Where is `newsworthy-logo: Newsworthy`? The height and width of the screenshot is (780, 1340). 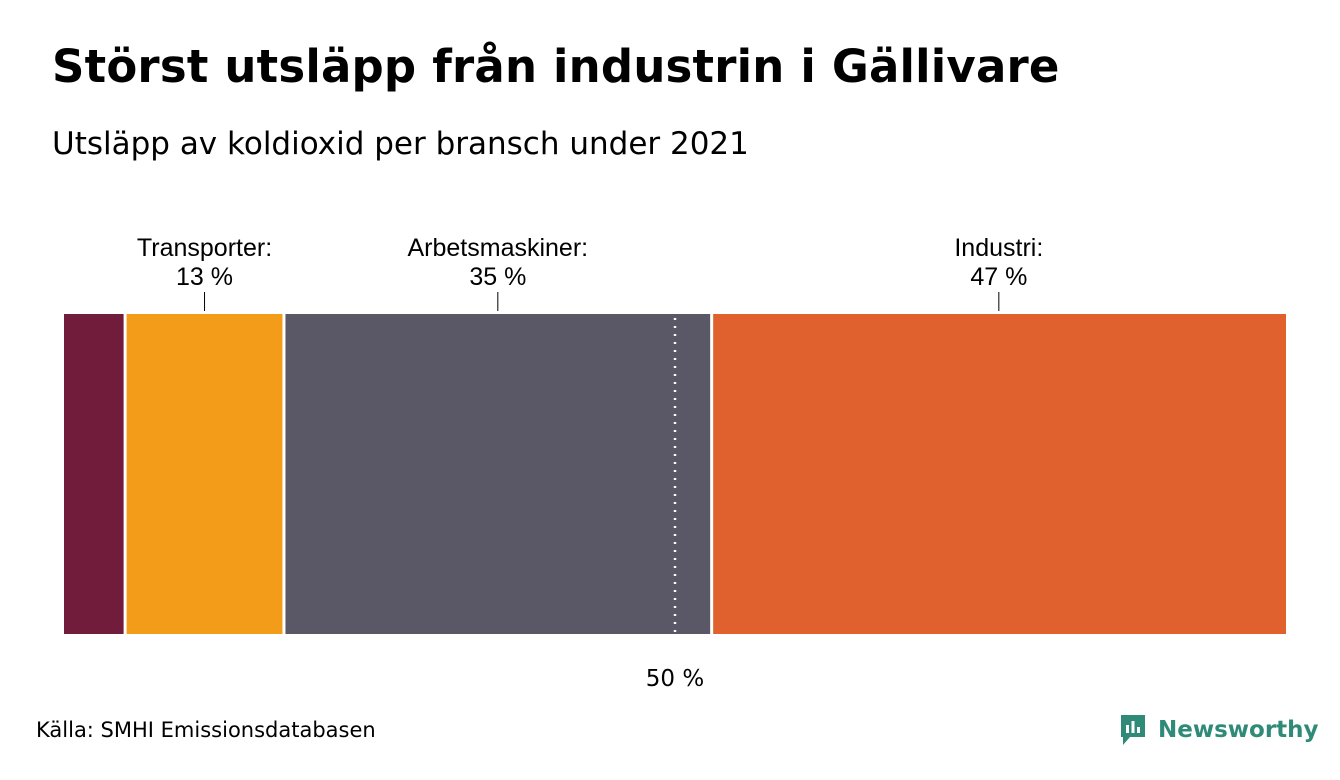
newsworthy-logo: Newsworthy is located at coordinates (1218, 730).